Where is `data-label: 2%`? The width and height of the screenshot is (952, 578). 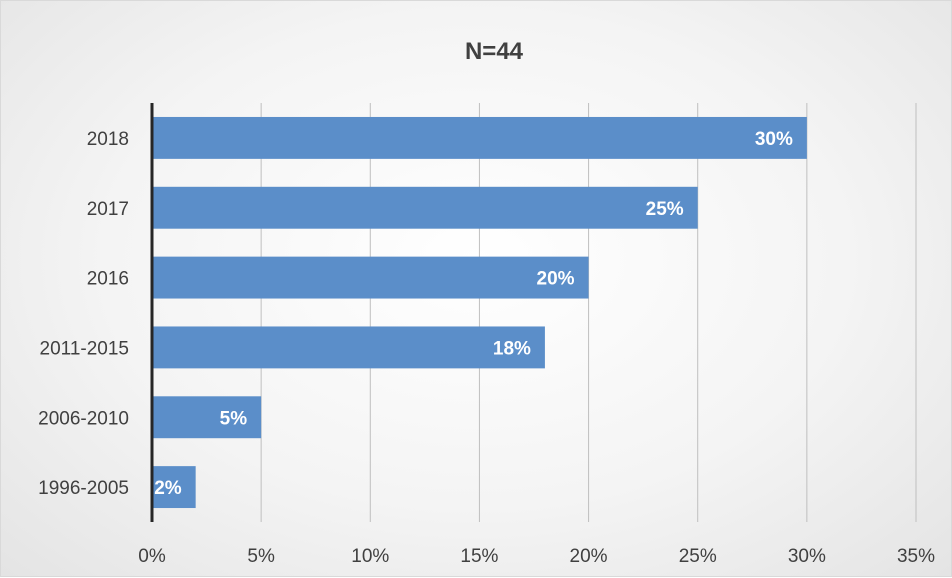
data-label: 2% is located at coordinates (168, 488).